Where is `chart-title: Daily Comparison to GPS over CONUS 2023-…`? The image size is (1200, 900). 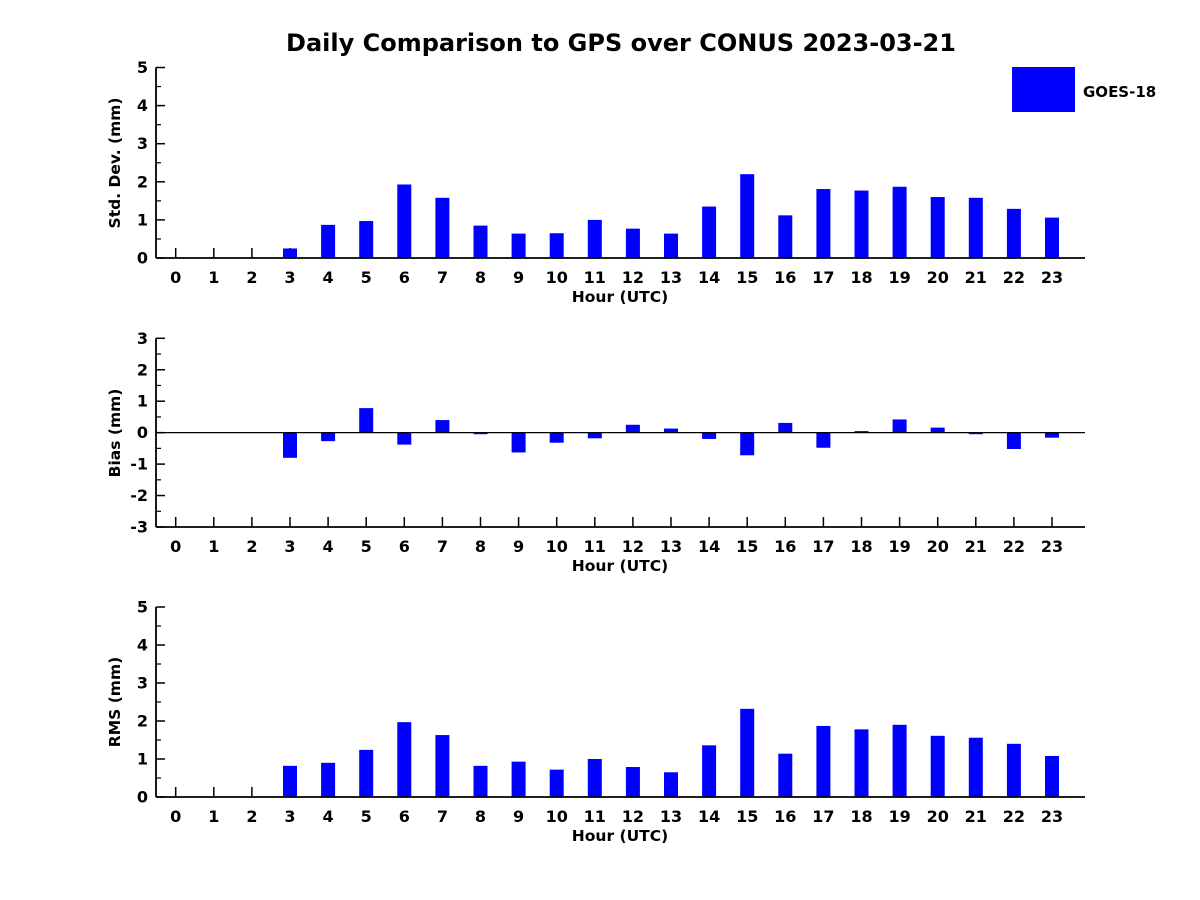
chart-title: Daily Comparison to GPS over CONUS 2023-… is located at coordinates (621, 43).